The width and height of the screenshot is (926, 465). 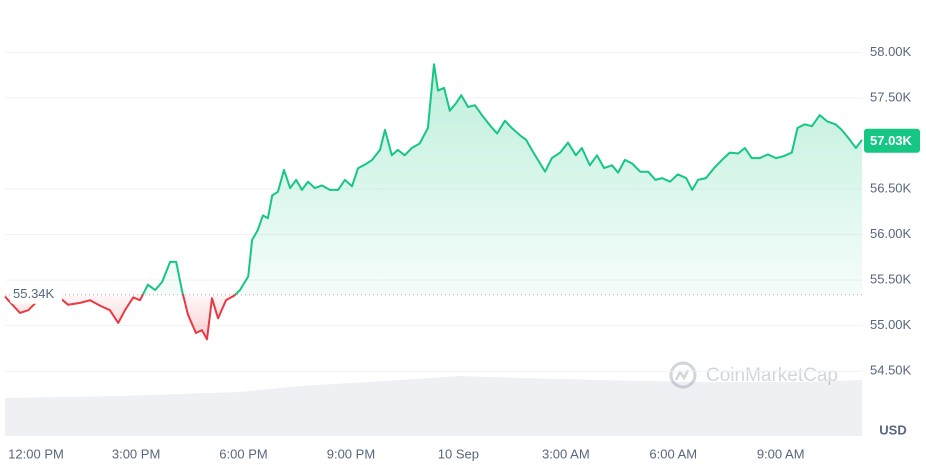 I want to click on watermark: CoinMarketCap, so click(x=753, y=375).